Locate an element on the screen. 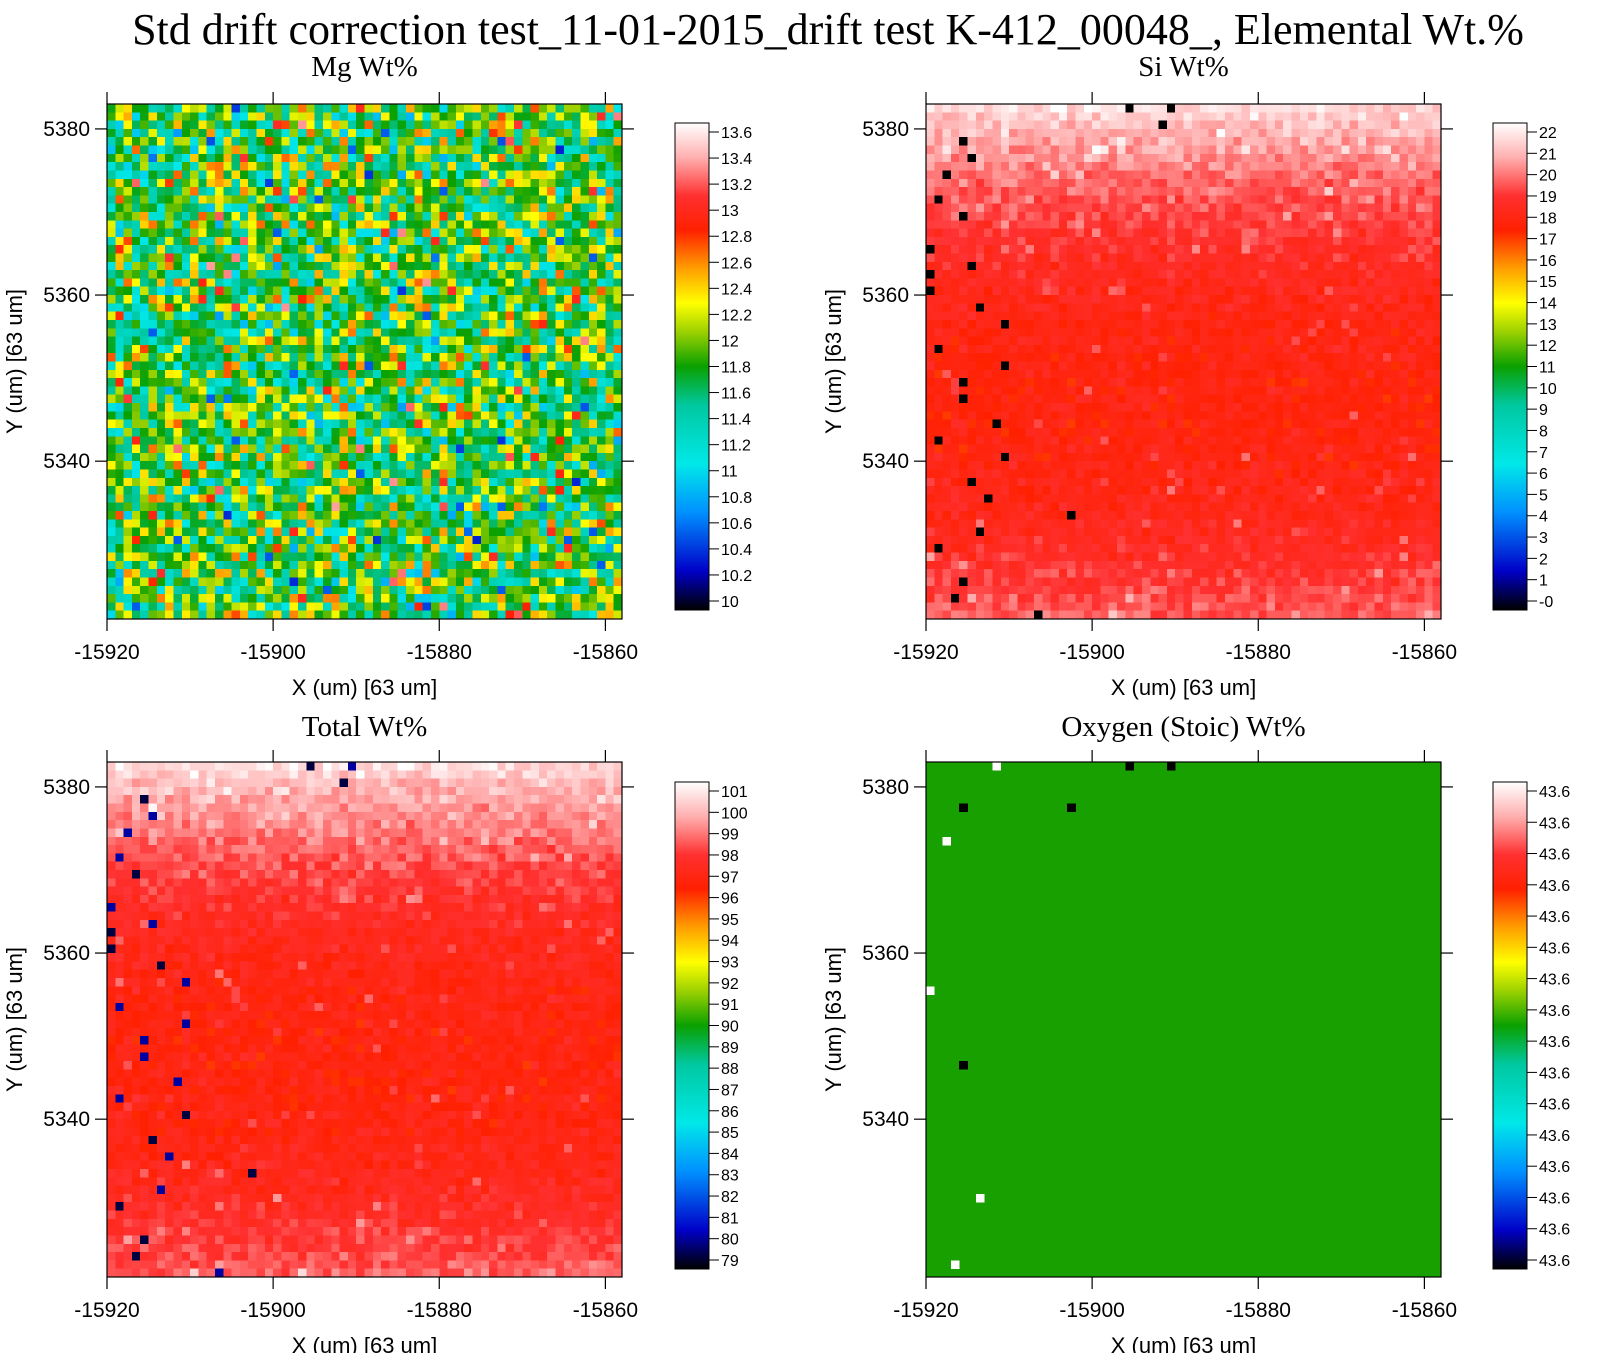  colorbar-tick-label: 11.4 is located at coordinates (736, 420).